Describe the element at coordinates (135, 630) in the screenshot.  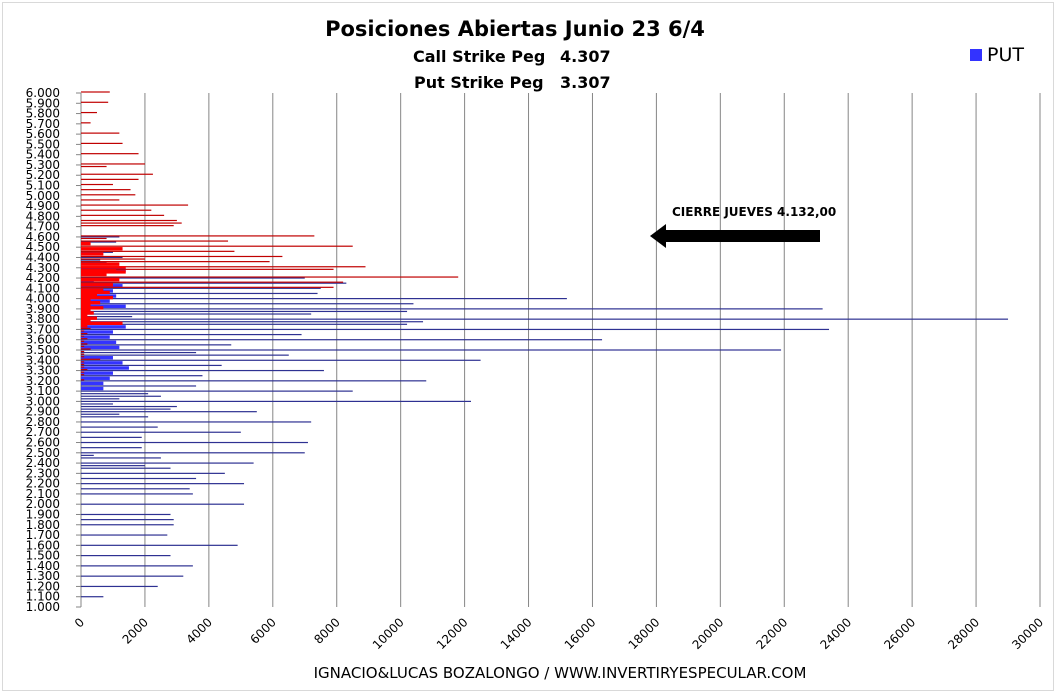
I see `x-tick-label: 2000` at that location.